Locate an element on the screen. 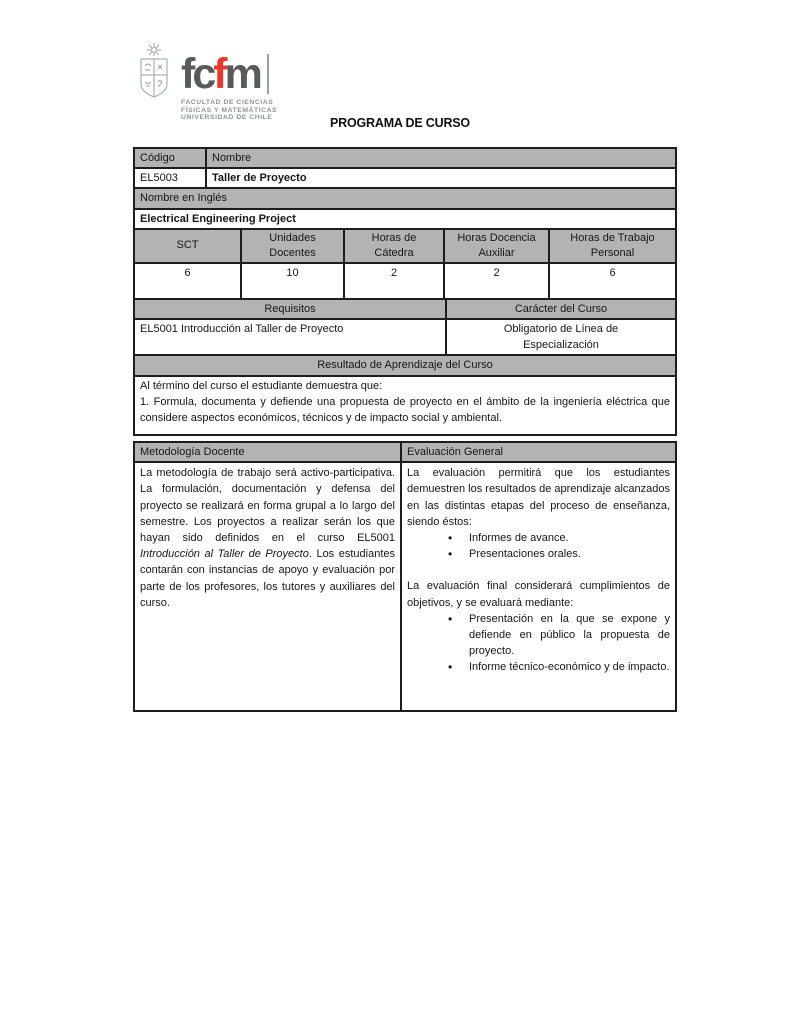  horas-trabajo-personal-value-cell: 6 is located at coordinates (612, 280).